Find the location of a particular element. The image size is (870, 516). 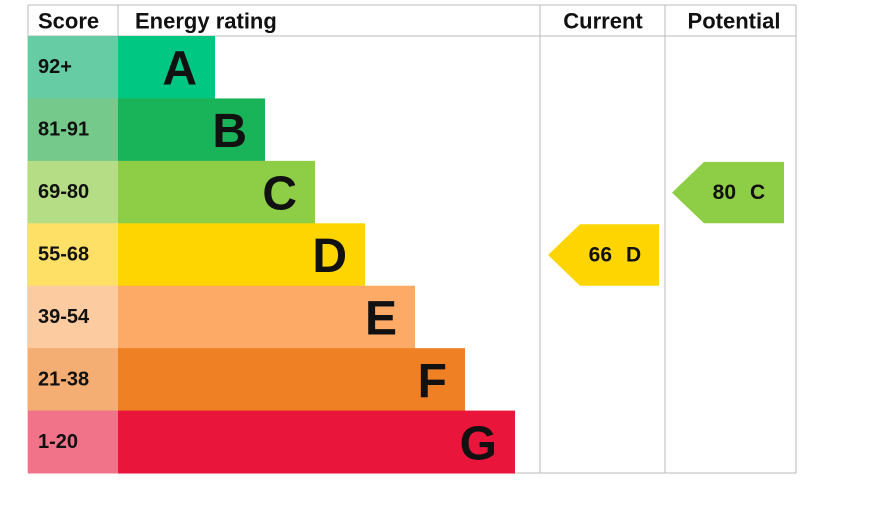

header-potential: Potential is located at coordinates (734, 21).